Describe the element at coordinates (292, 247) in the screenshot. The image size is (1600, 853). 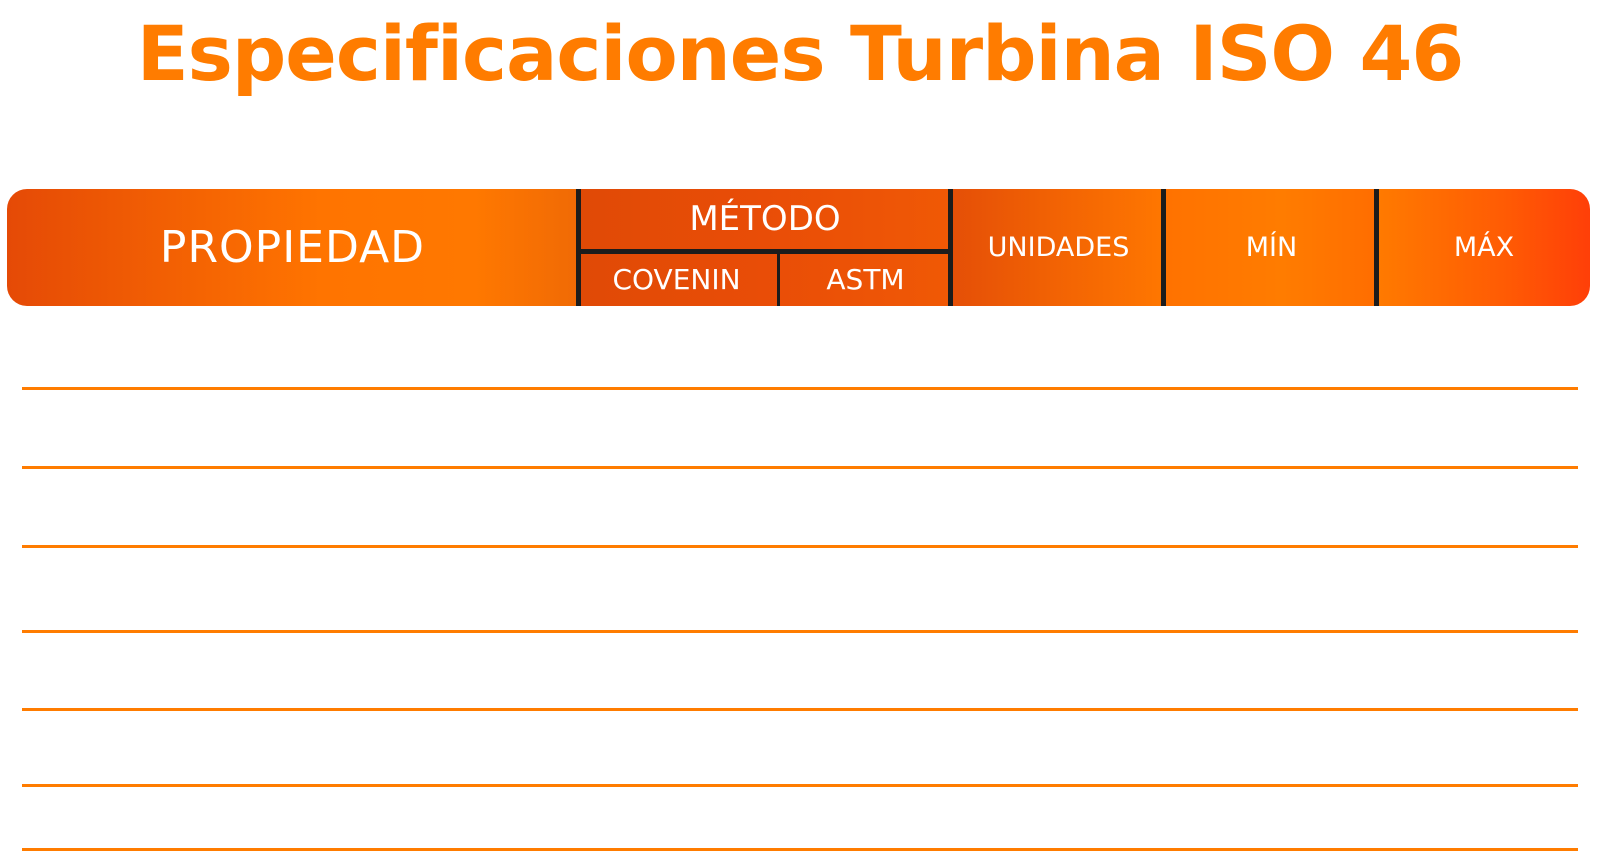
I see `header-propiedad: PROPIEDAD` at that location.